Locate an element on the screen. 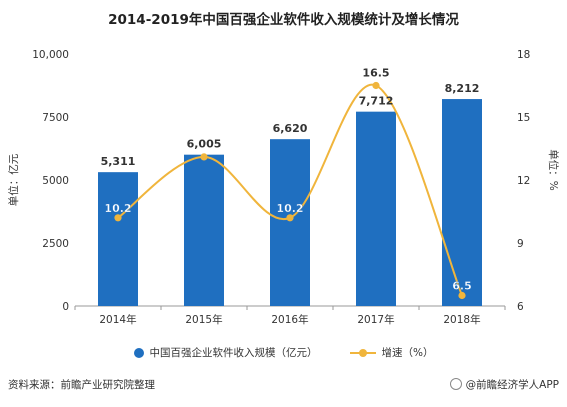 The width and height of the screenshot is (567, 407). y2-tick-label: 9 is located at coordinates (520, 244).